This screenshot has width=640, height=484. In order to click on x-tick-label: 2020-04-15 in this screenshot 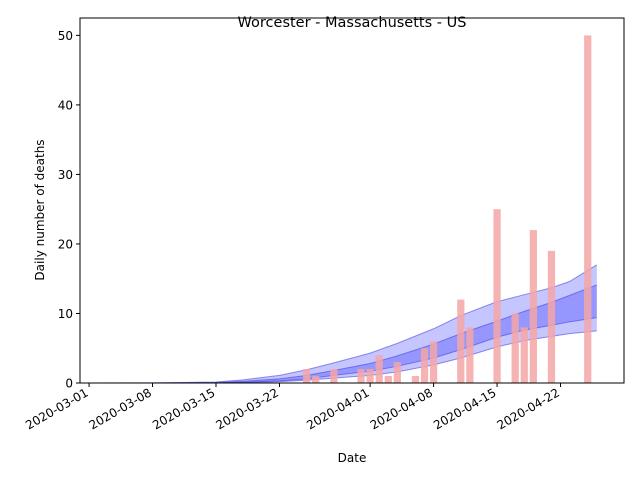, I will do `click(464, 408)`.